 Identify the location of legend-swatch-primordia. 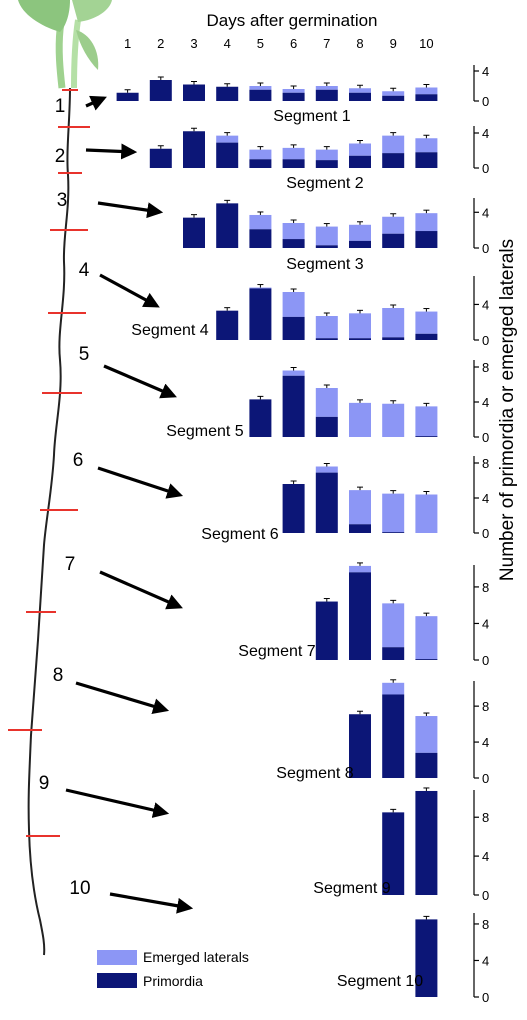
(117, 980).